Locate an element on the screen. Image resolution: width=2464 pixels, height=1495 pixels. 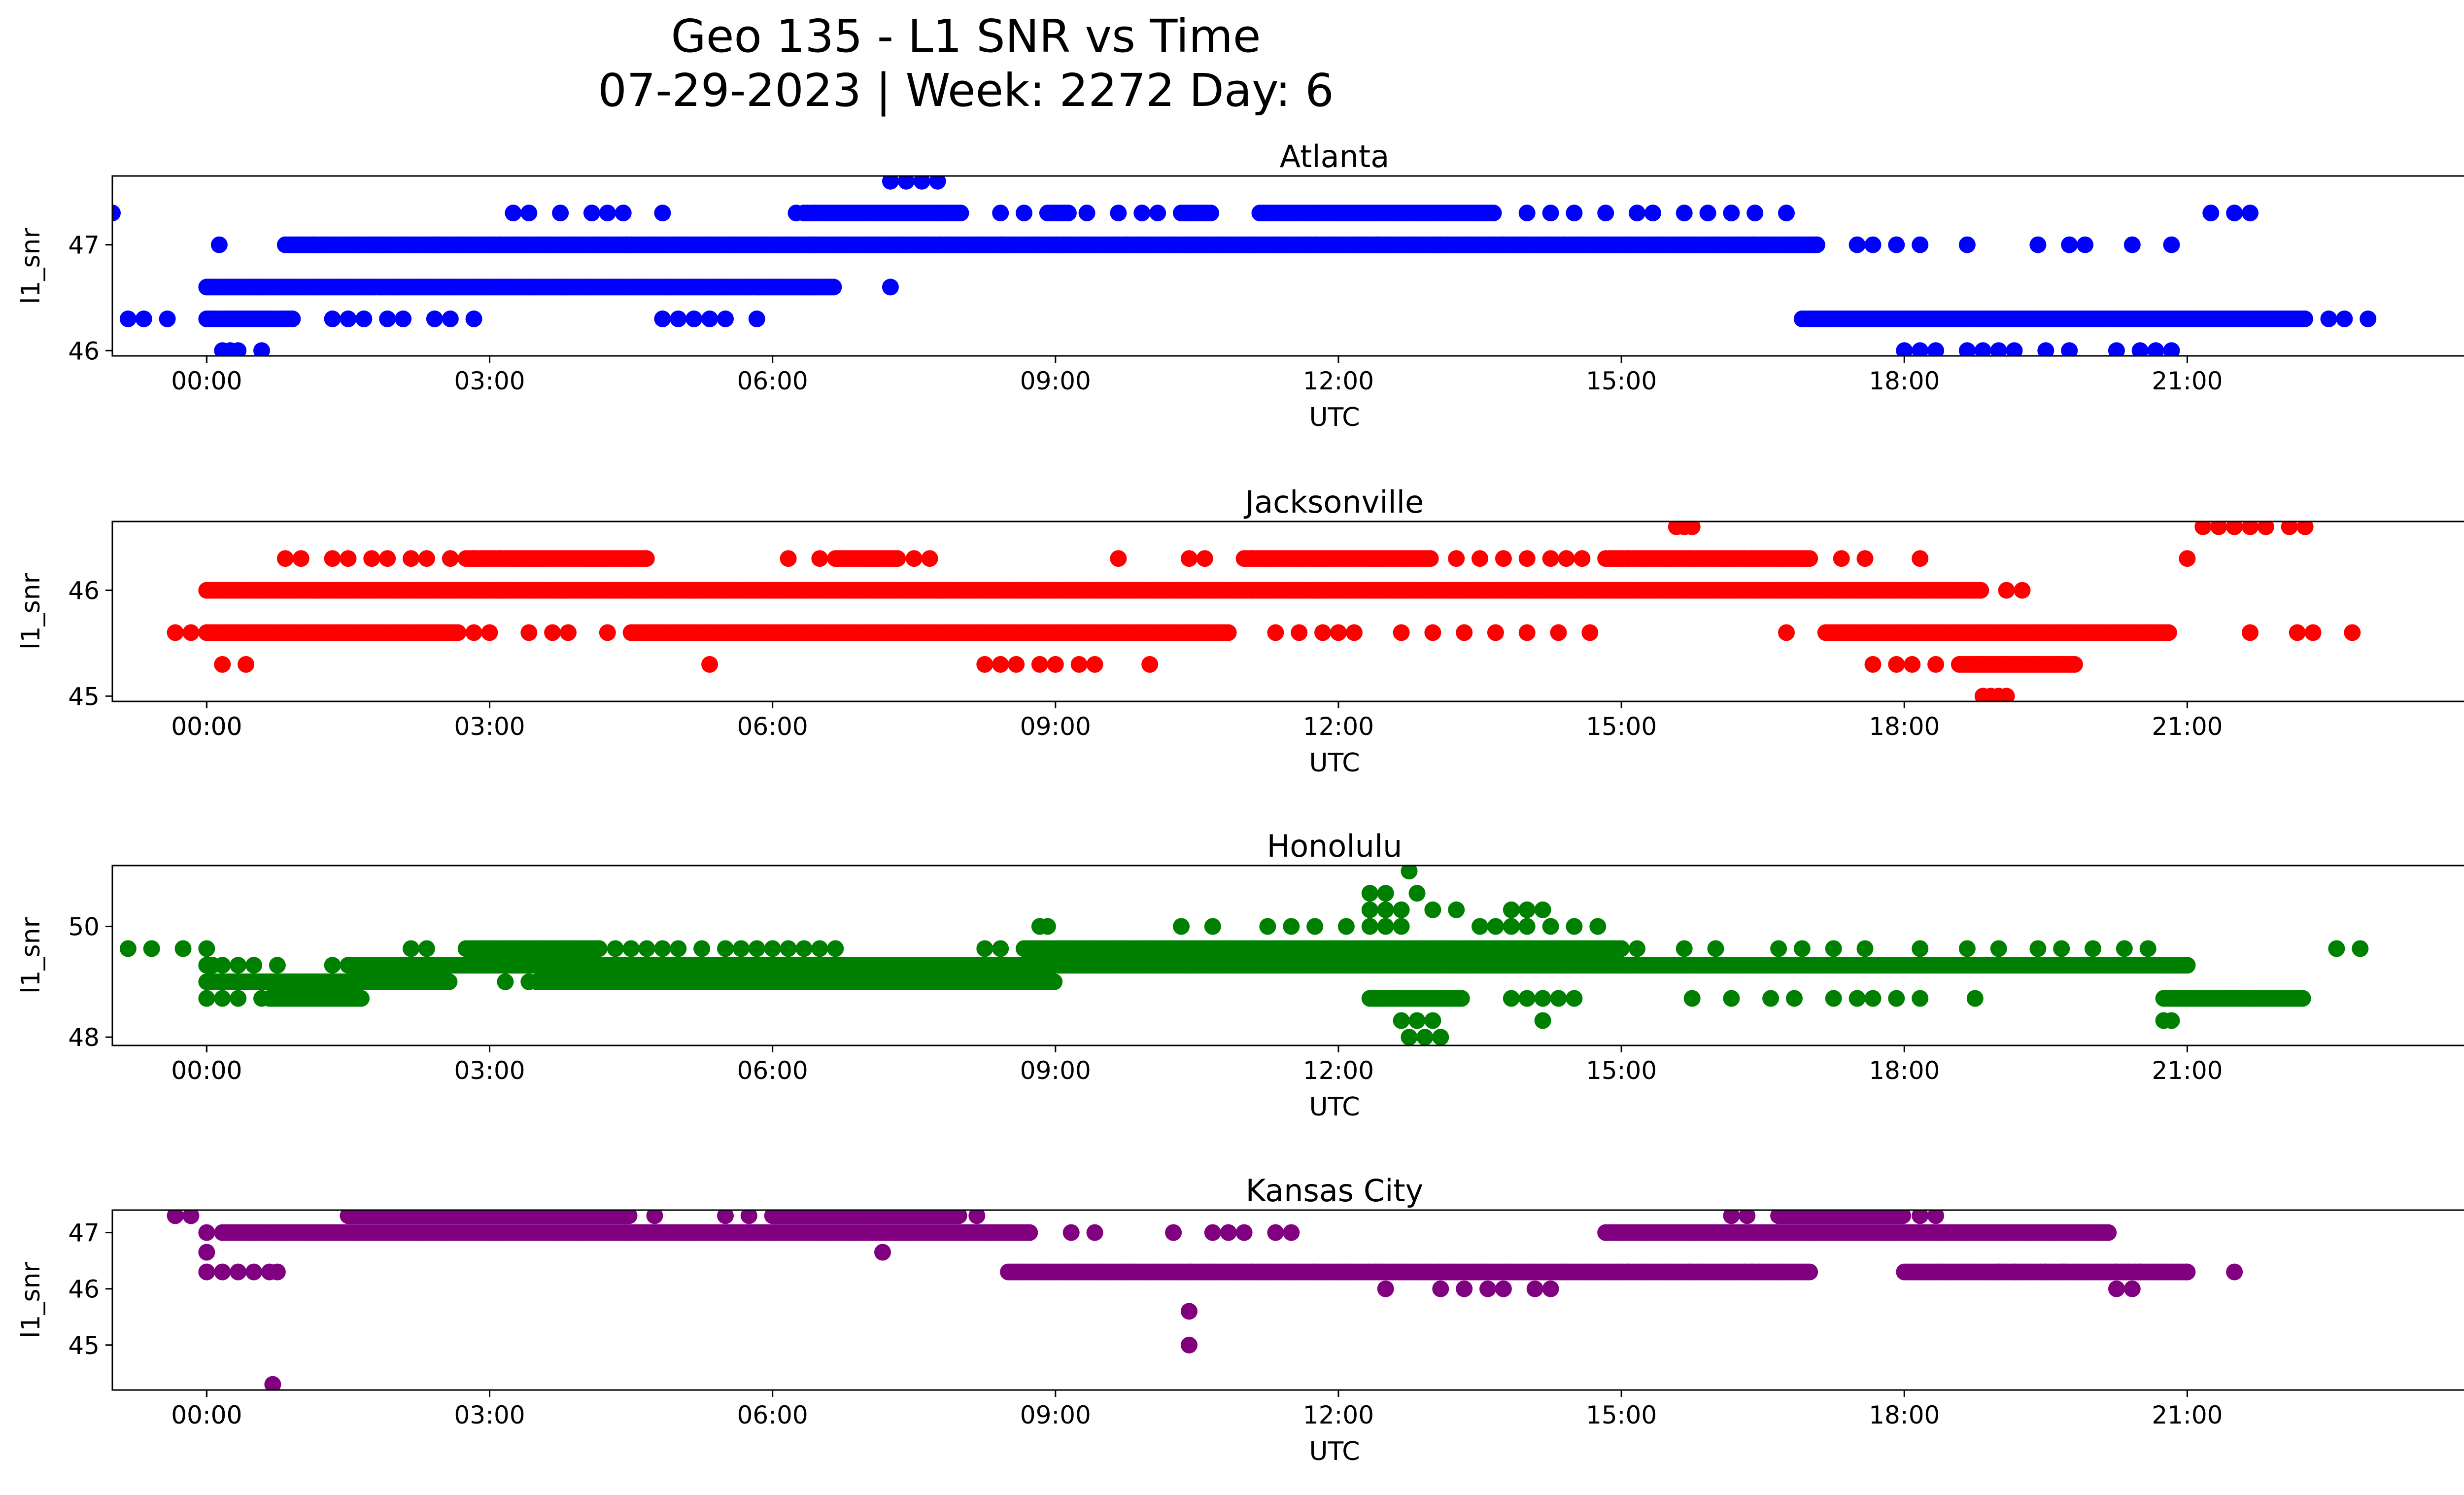
x-tick-label: 18:00 is located at coordinates (1904, 726).